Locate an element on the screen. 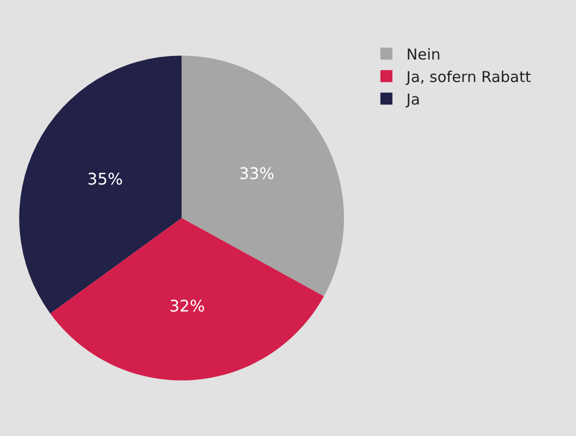 This screenshot has height=436, width=576. legend-label: Ja, sofern Rabatt is located at coordinates (468, 77).